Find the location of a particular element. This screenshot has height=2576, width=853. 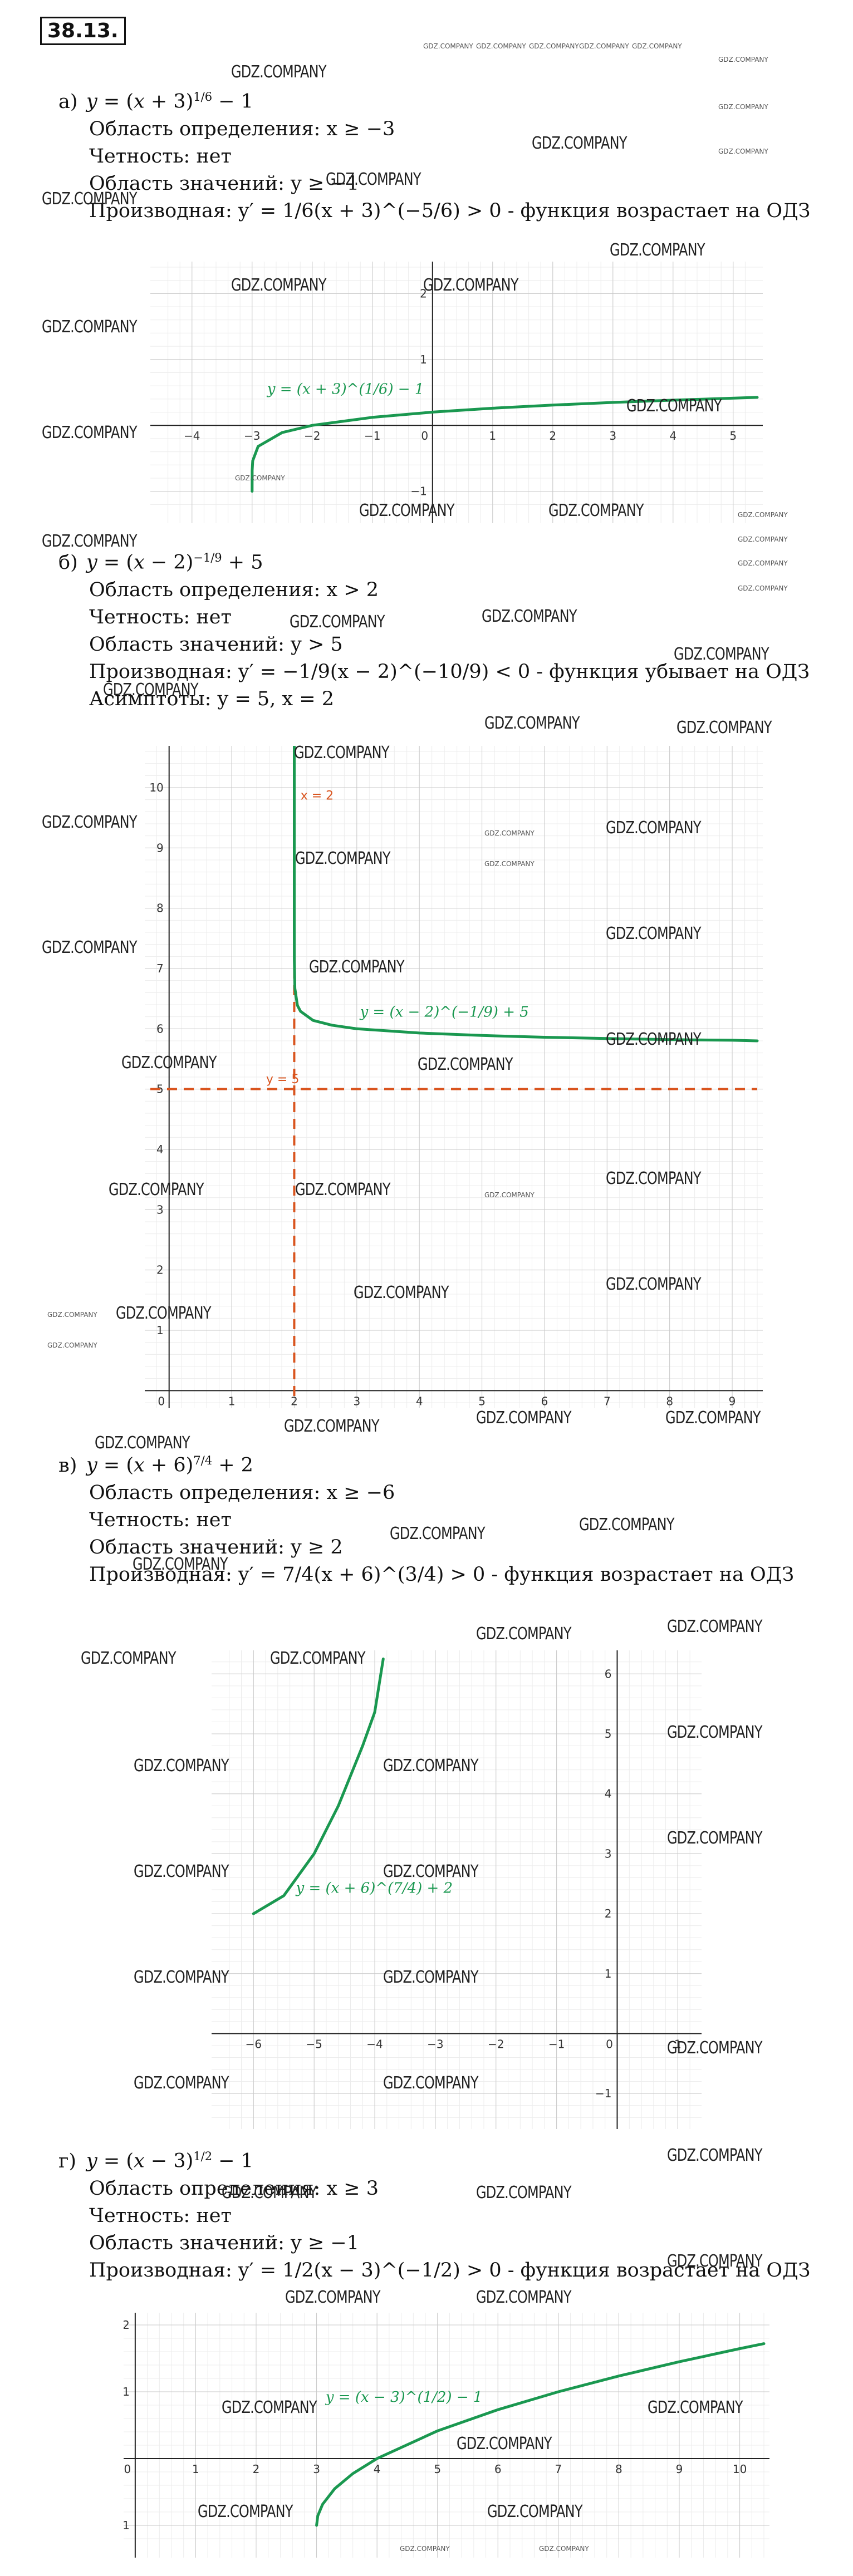

part-b-domain: Область определения: x > 2 is located at coordinates (234, 589).